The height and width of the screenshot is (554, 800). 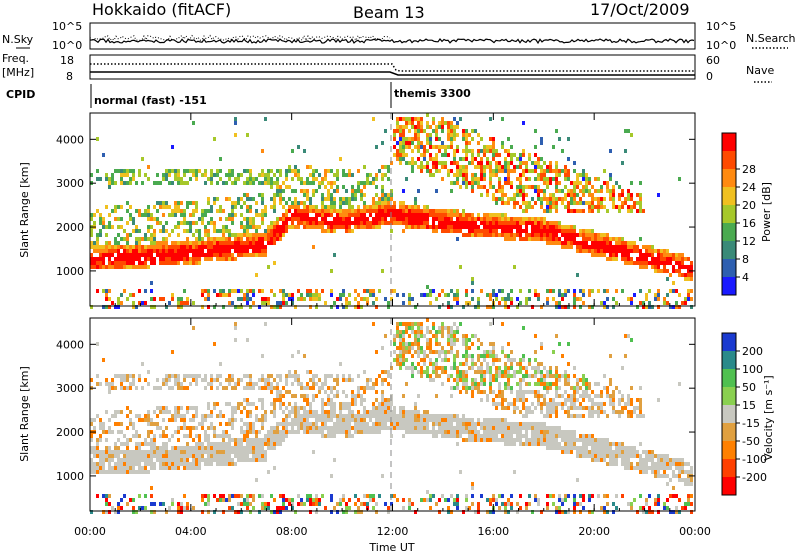 I want to click on colorbar-segment, so click(x=729, y=142).